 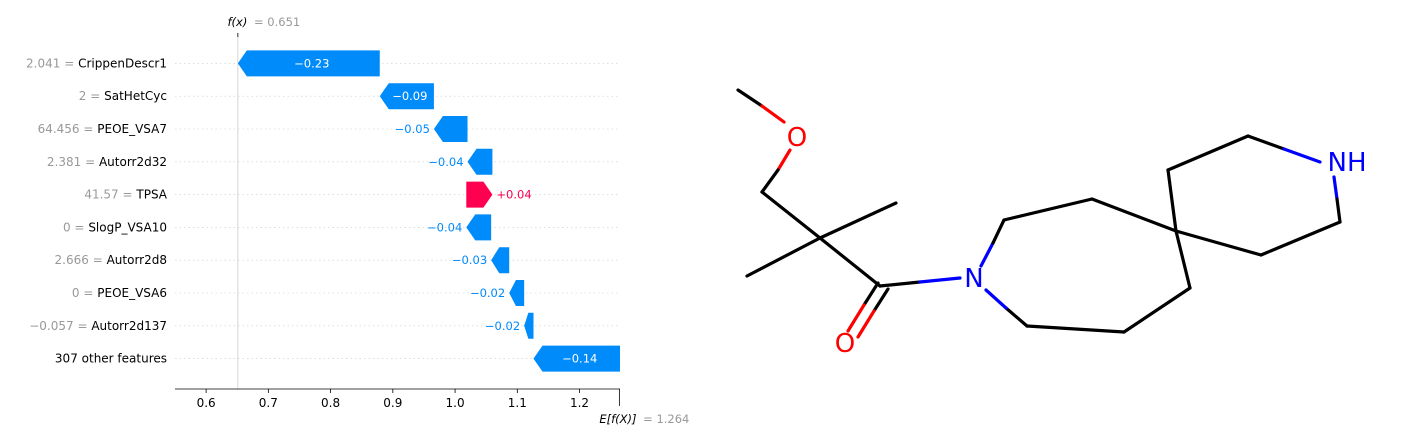 What do you see at coordinates (277, 22) in the screenshot?
I see `fx-value: = 0.651` at bounding box center [277, 22].